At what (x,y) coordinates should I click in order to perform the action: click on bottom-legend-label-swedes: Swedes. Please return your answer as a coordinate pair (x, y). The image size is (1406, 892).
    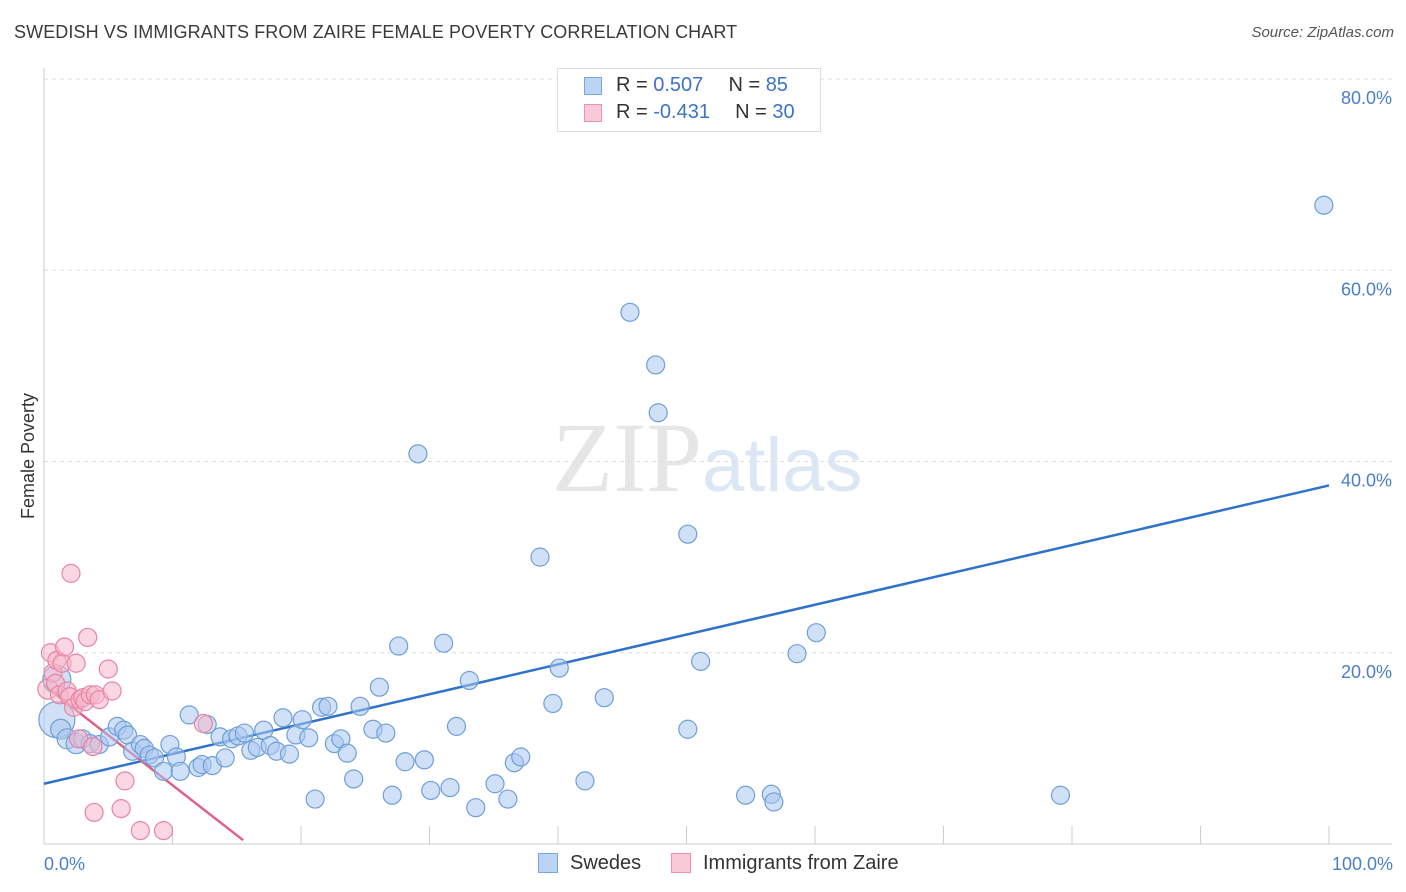
    Looking at the image, I should click on (606, 863).